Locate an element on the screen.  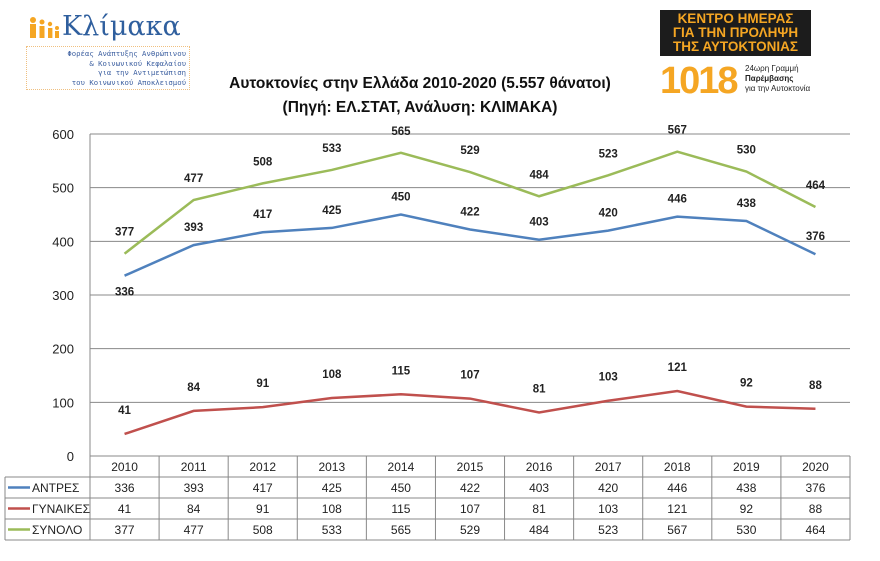
table-cell: 84 is located at coordinates (194, 509).